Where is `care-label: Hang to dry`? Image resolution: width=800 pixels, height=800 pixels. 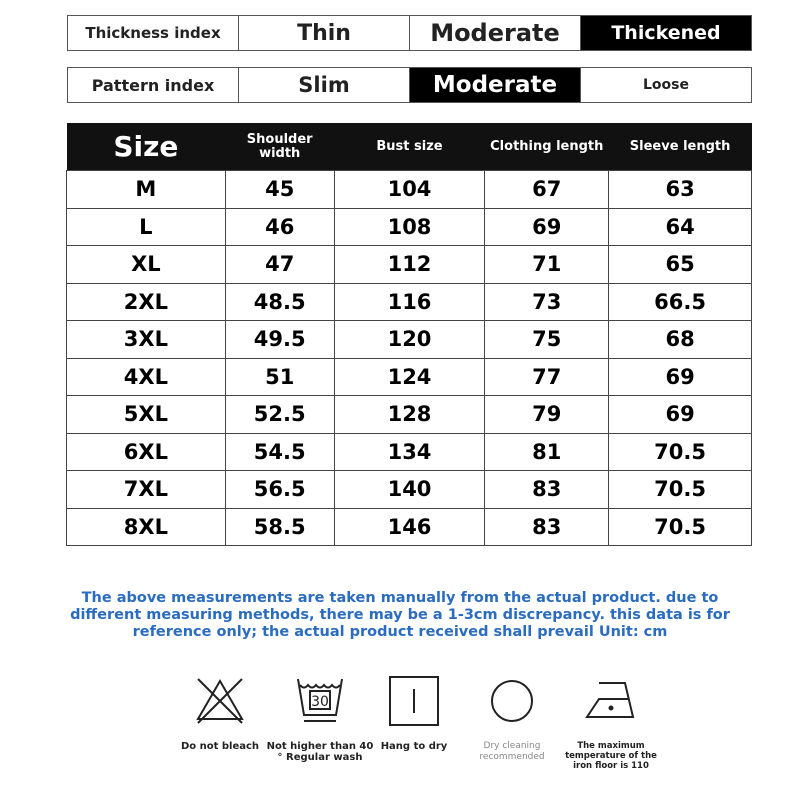
care-label: Hang to dry is located at coordinates (414, 746).